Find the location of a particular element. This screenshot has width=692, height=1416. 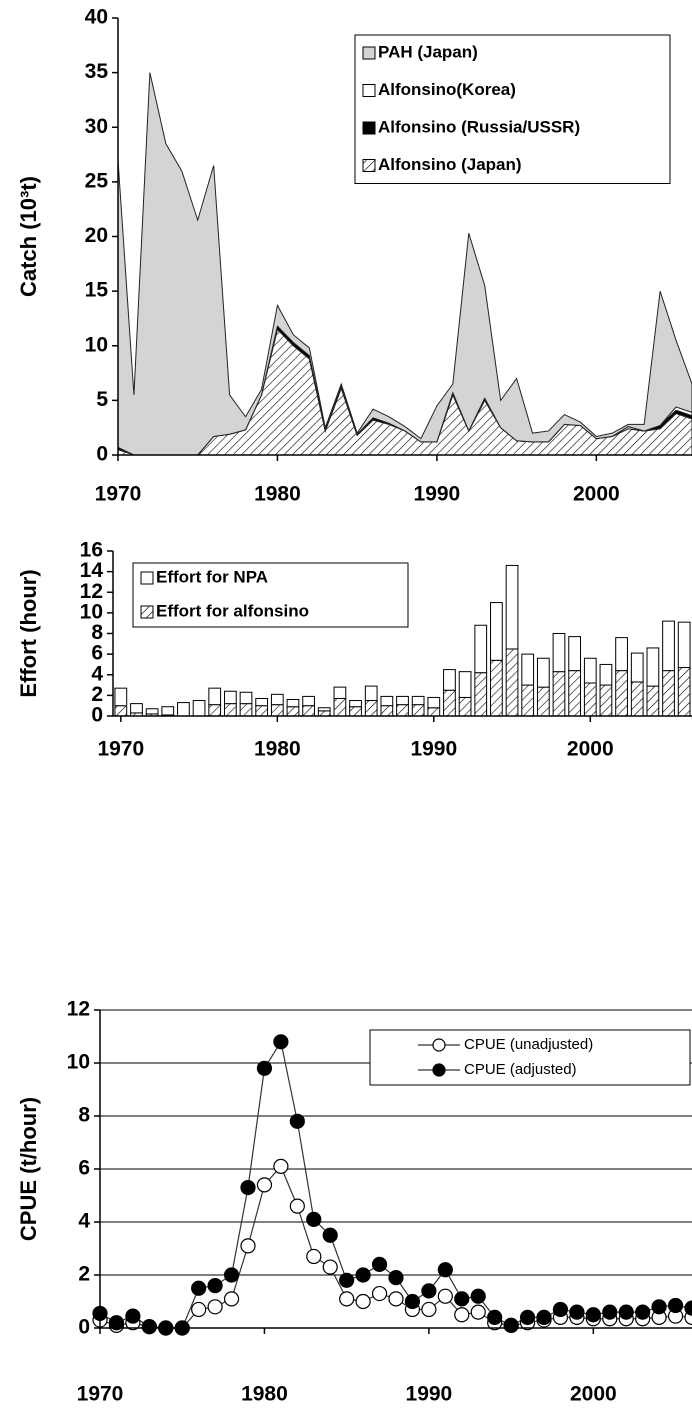

y-tick-label: 35 is located at coordinates (97, 71).